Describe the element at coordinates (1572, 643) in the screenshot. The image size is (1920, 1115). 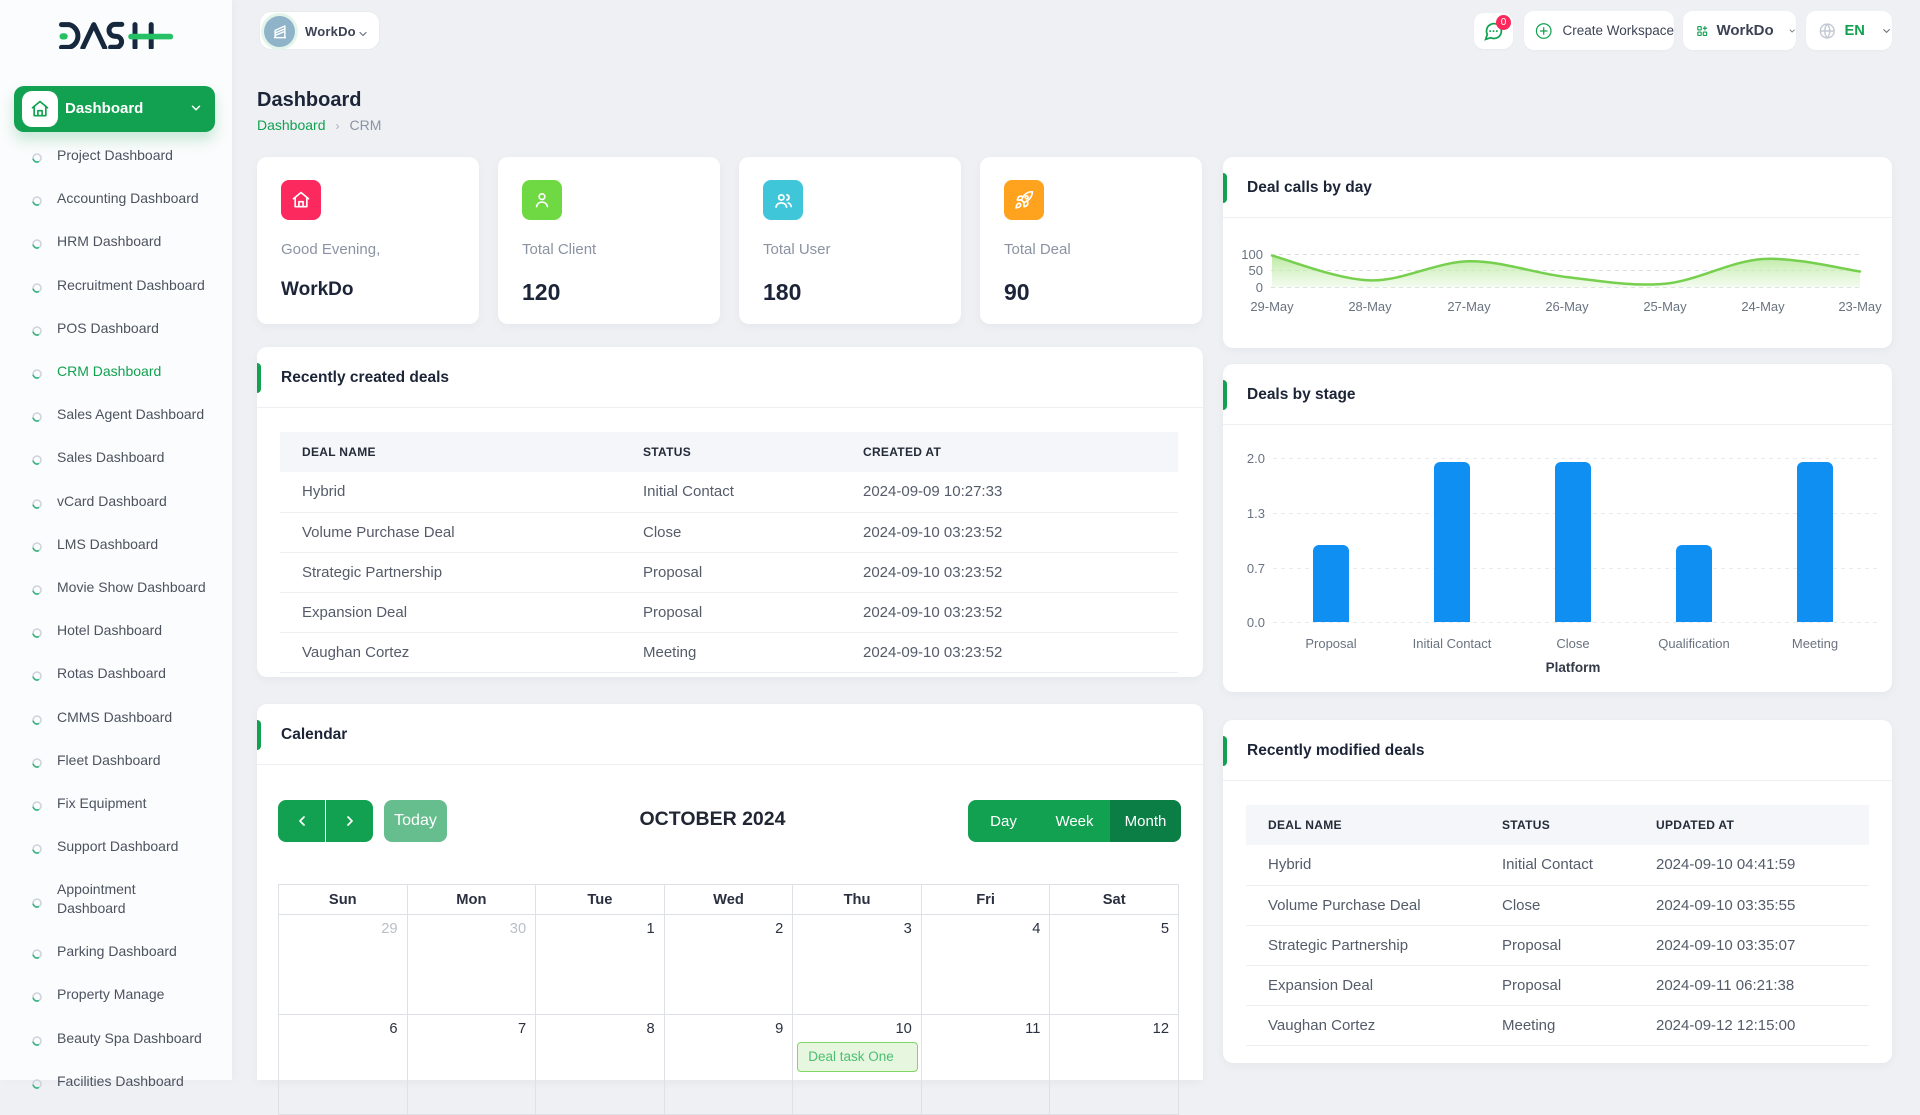
I see `svg-text: Close` at that location.